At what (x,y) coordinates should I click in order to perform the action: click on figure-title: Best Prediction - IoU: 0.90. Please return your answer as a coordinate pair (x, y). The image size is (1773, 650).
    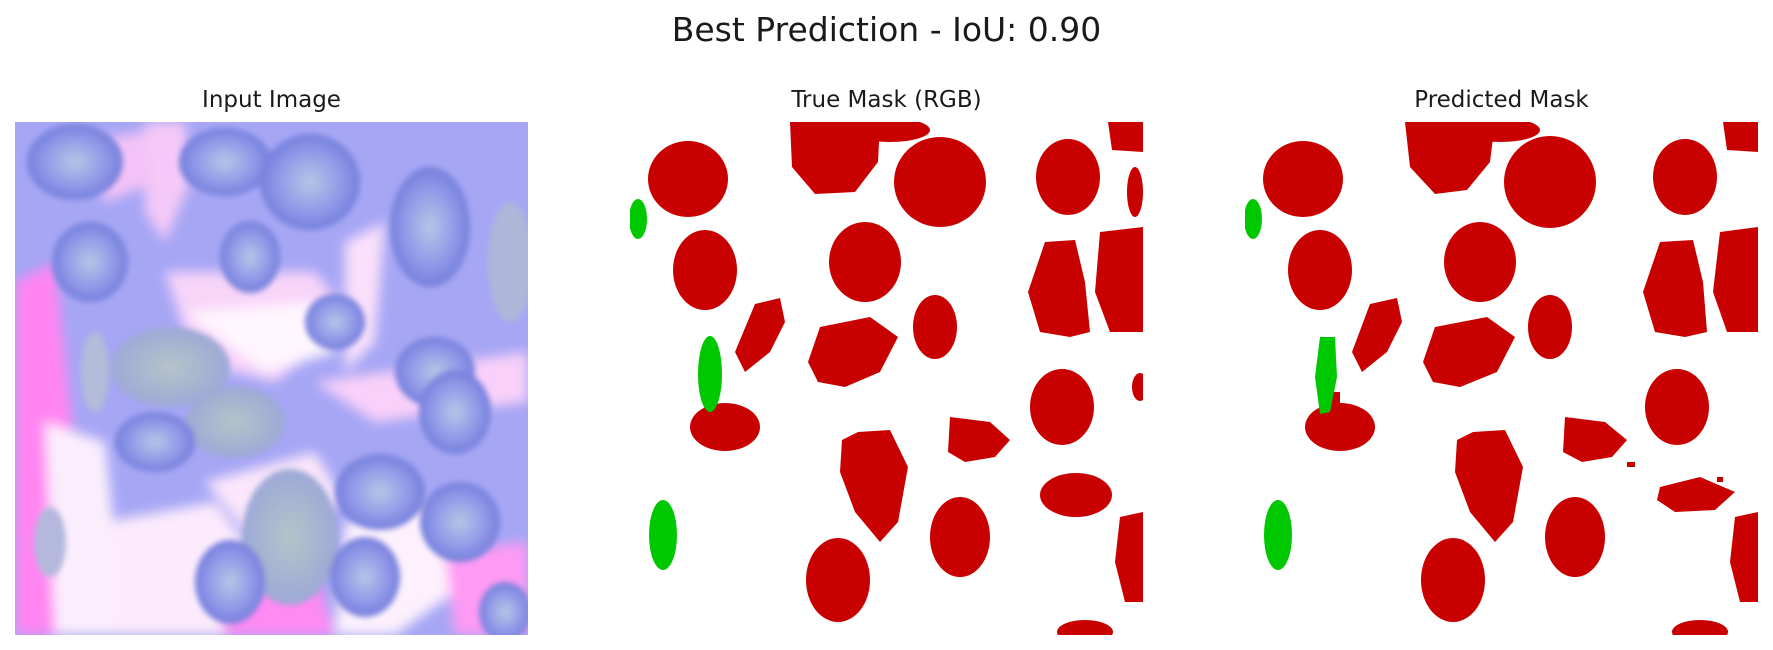
    Looking at the image, I should click on (886, 29).